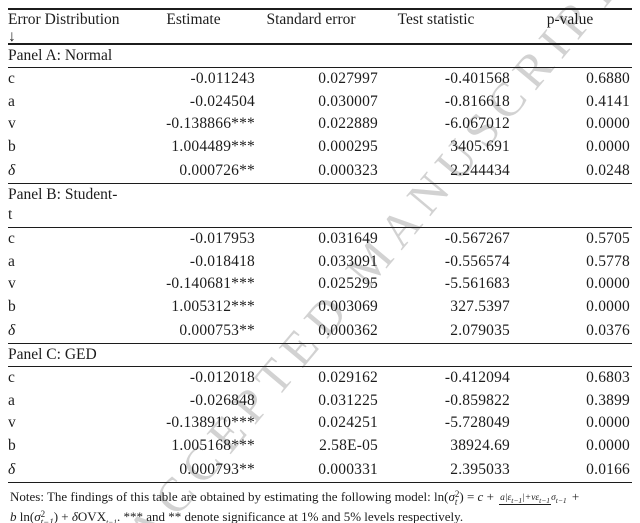 This screenshot has width=640, height=523. I want to click on down-arrow-icon: ↓, so click(12, 36).